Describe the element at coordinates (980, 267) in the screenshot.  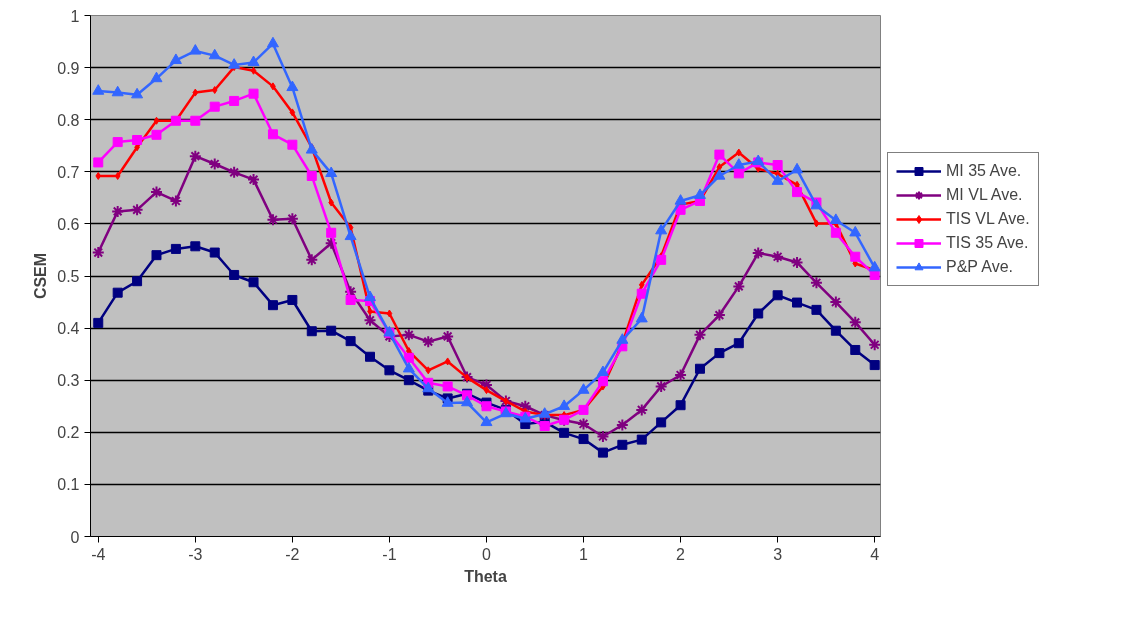
I see `legend-label: P&P Ave.` at that location.